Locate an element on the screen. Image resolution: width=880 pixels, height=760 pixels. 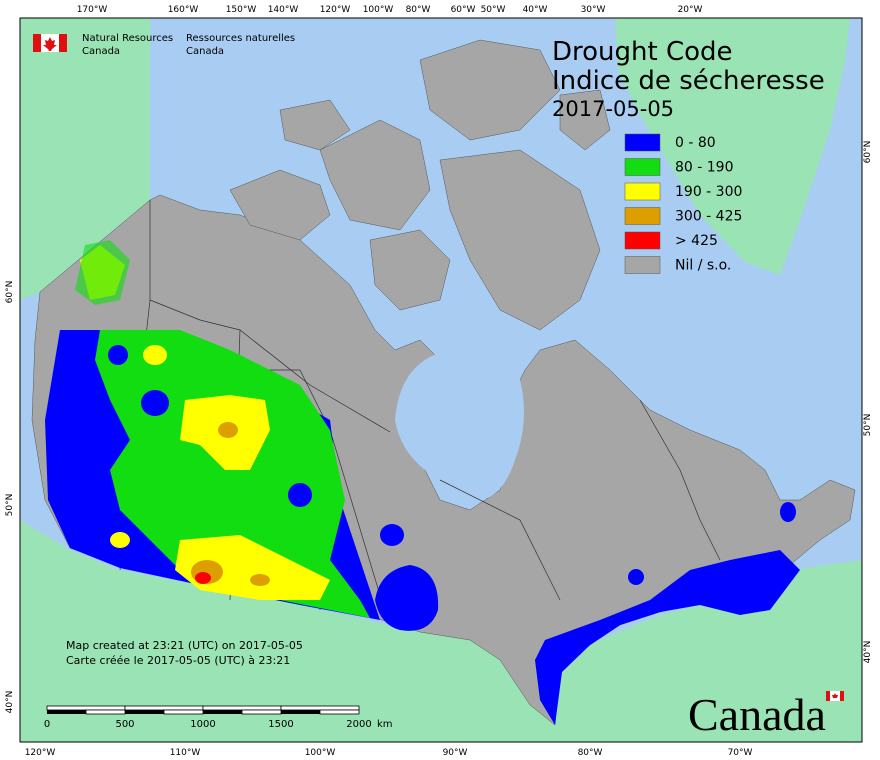
alaska is located at coordinates (85, 159).